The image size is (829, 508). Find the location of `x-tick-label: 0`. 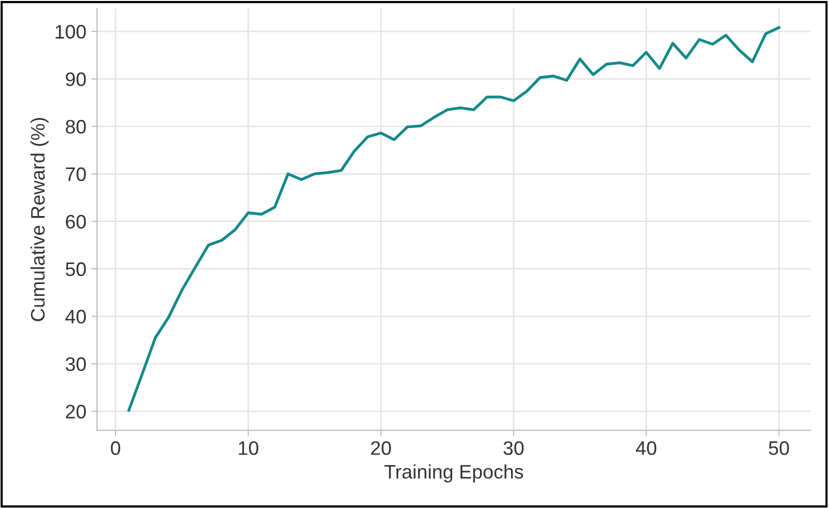

x-tick-label: 0 is located at coordinates (115, 448).